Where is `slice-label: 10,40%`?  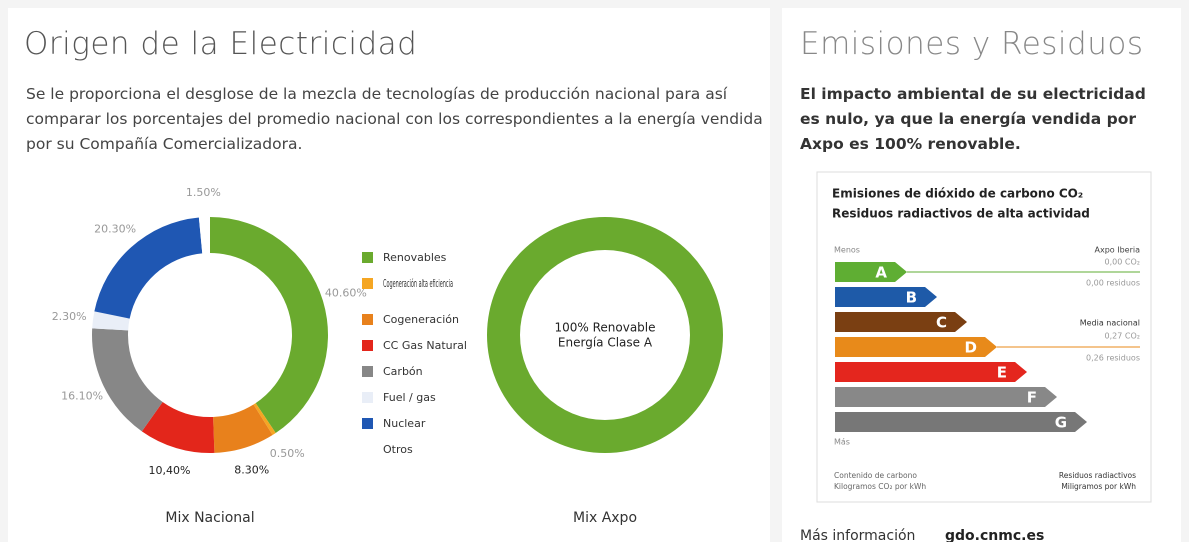 slice-label: 10,40% is located at coordinates (170, 470).